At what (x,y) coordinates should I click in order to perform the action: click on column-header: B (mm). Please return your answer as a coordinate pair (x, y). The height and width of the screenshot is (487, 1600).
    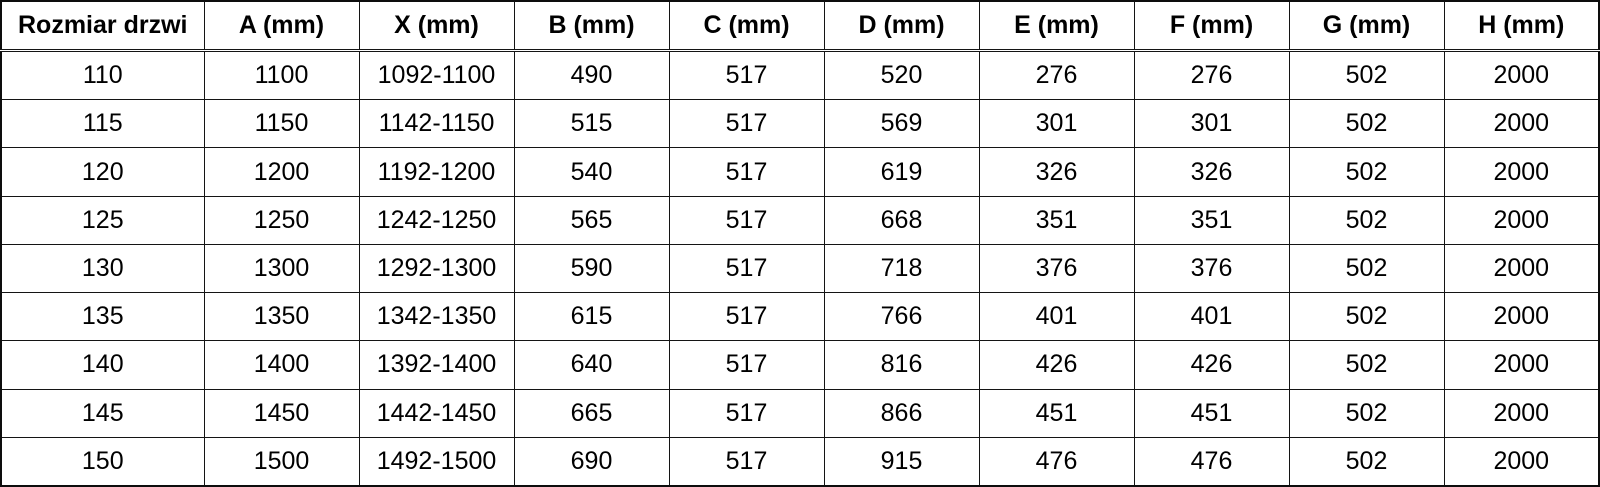
    Looking at the image, I should click on (591, 26).